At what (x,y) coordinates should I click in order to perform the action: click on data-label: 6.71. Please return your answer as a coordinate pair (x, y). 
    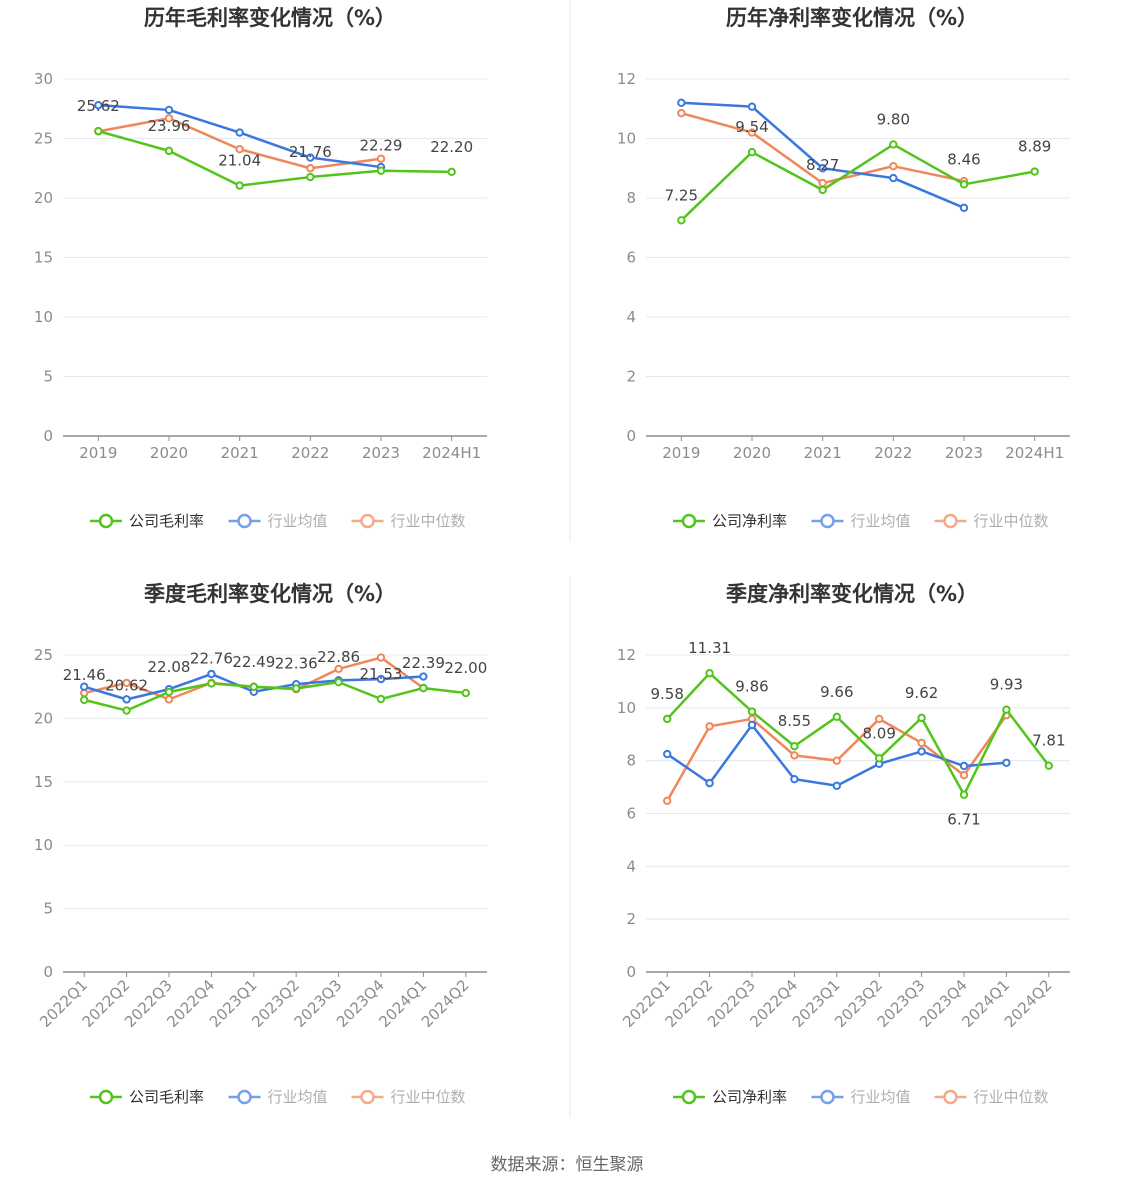
    Looking at the image, I should click on (963, 820).